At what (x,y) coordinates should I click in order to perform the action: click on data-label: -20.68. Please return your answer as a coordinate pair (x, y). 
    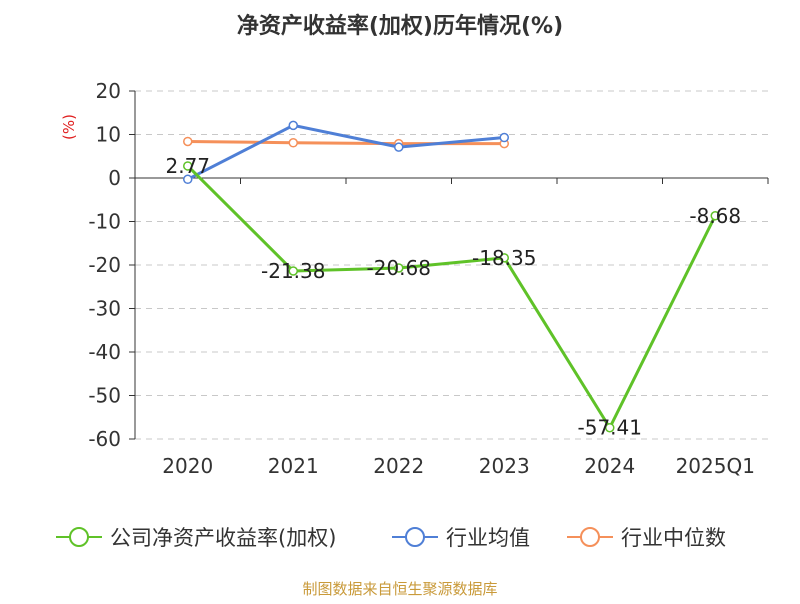
    Looking at the image, I should click on (399, 268).